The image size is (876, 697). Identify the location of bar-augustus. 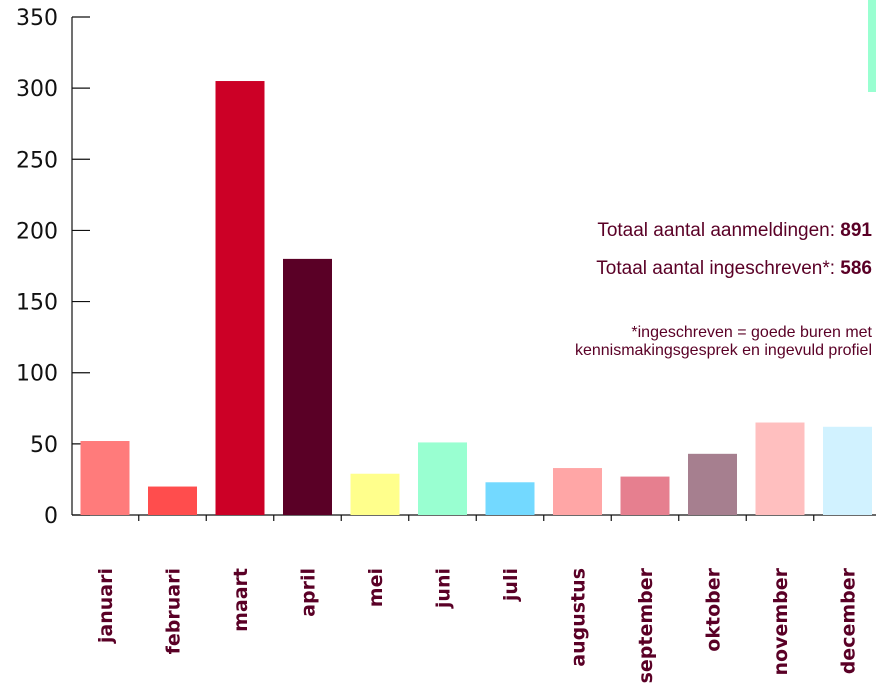
(577, 491).